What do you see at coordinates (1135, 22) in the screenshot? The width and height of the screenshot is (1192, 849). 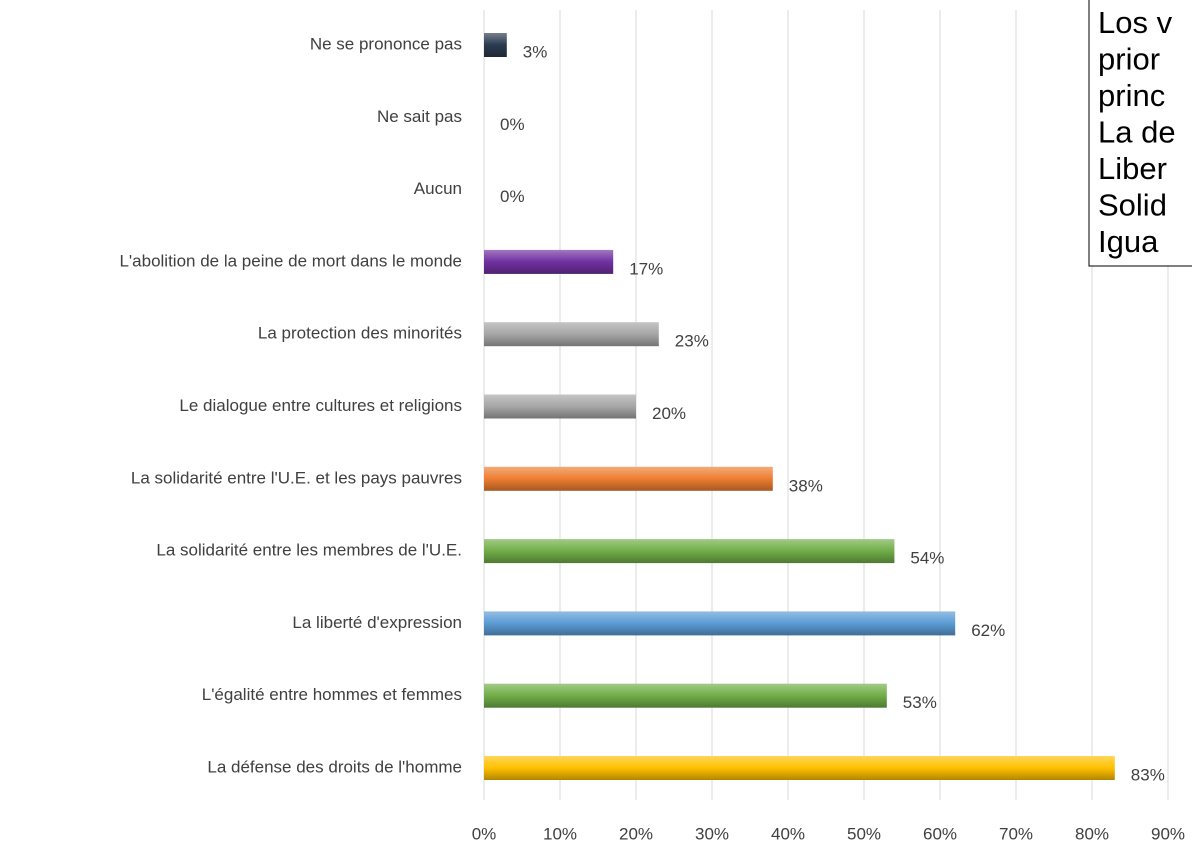 I see `text-box-line: Los v` at bounding box center [1135, 22].